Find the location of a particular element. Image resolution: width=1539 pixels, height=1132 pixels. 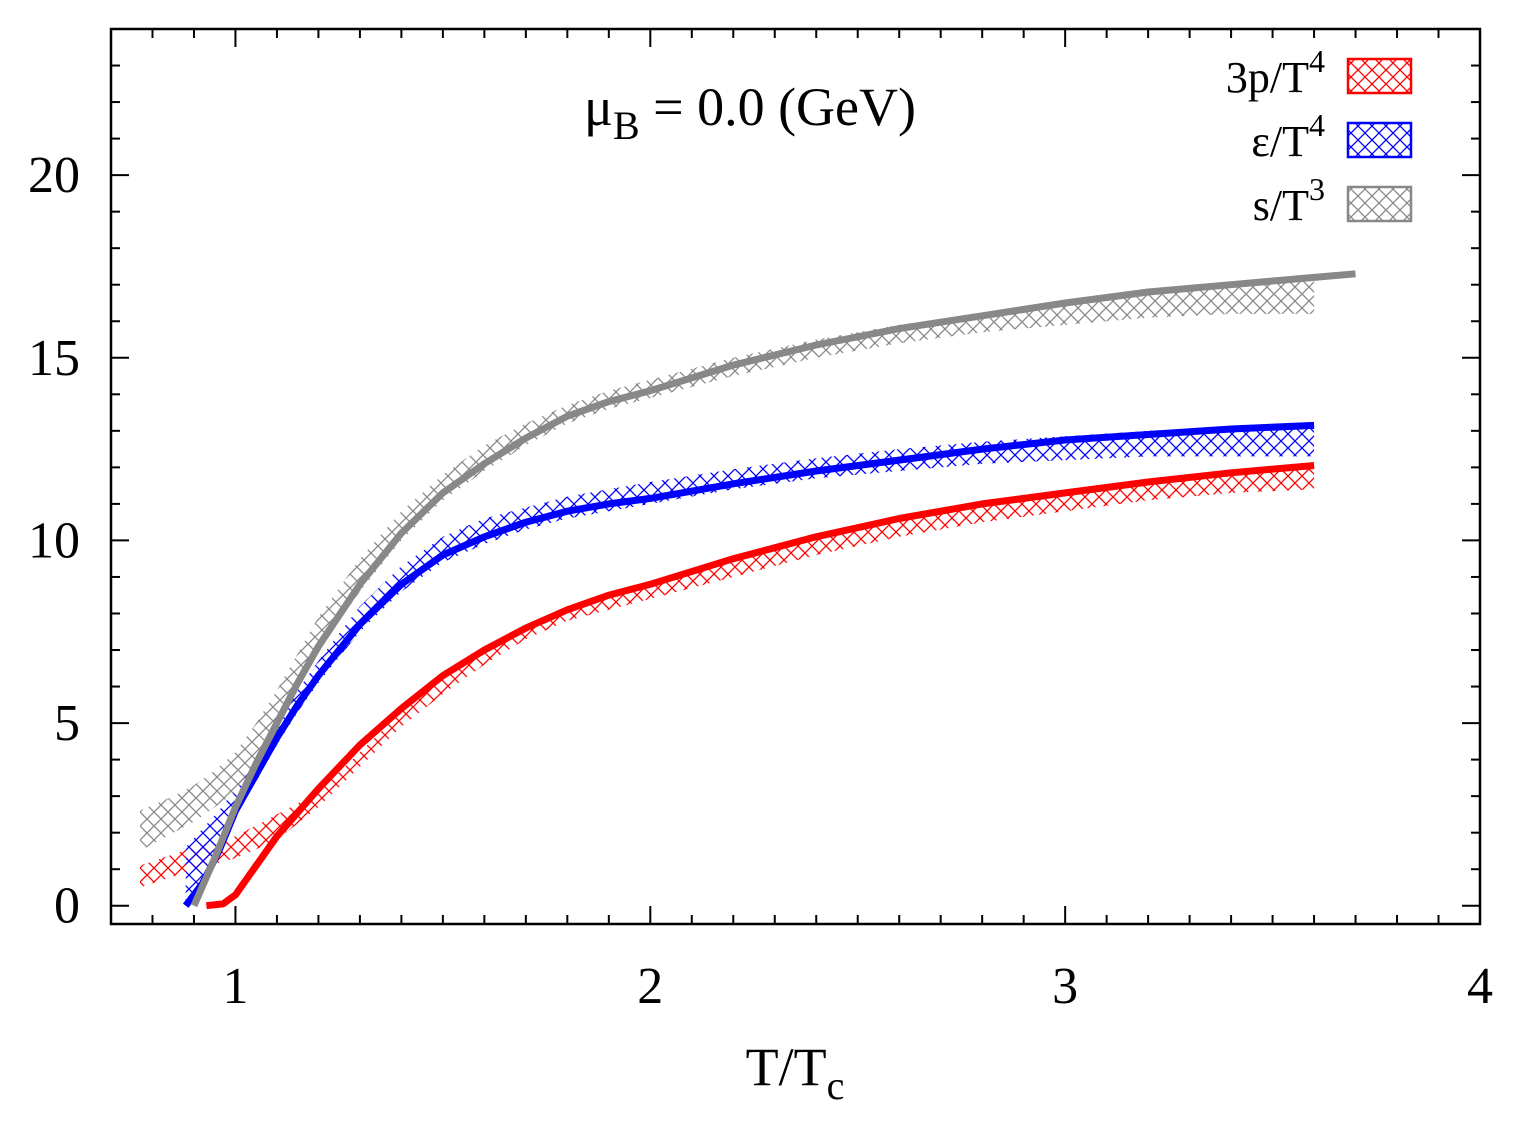

legend: 3p/T4ε/T4s/T3 is located at coordinates (1319, 136).